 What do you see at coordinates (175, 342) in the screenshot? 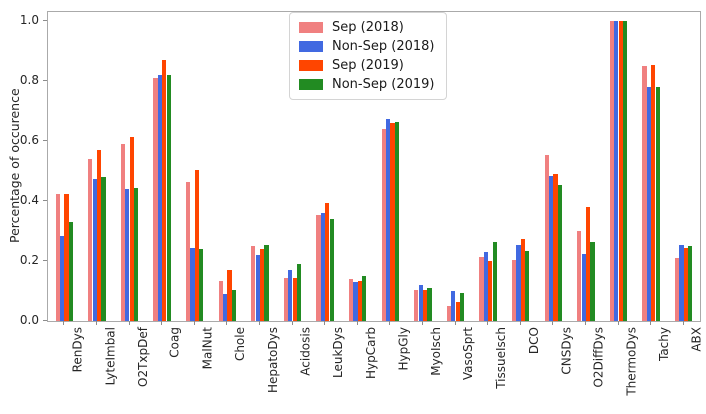
I see `x-tick-label-coag: Coag` at bounding box center [175, 342].